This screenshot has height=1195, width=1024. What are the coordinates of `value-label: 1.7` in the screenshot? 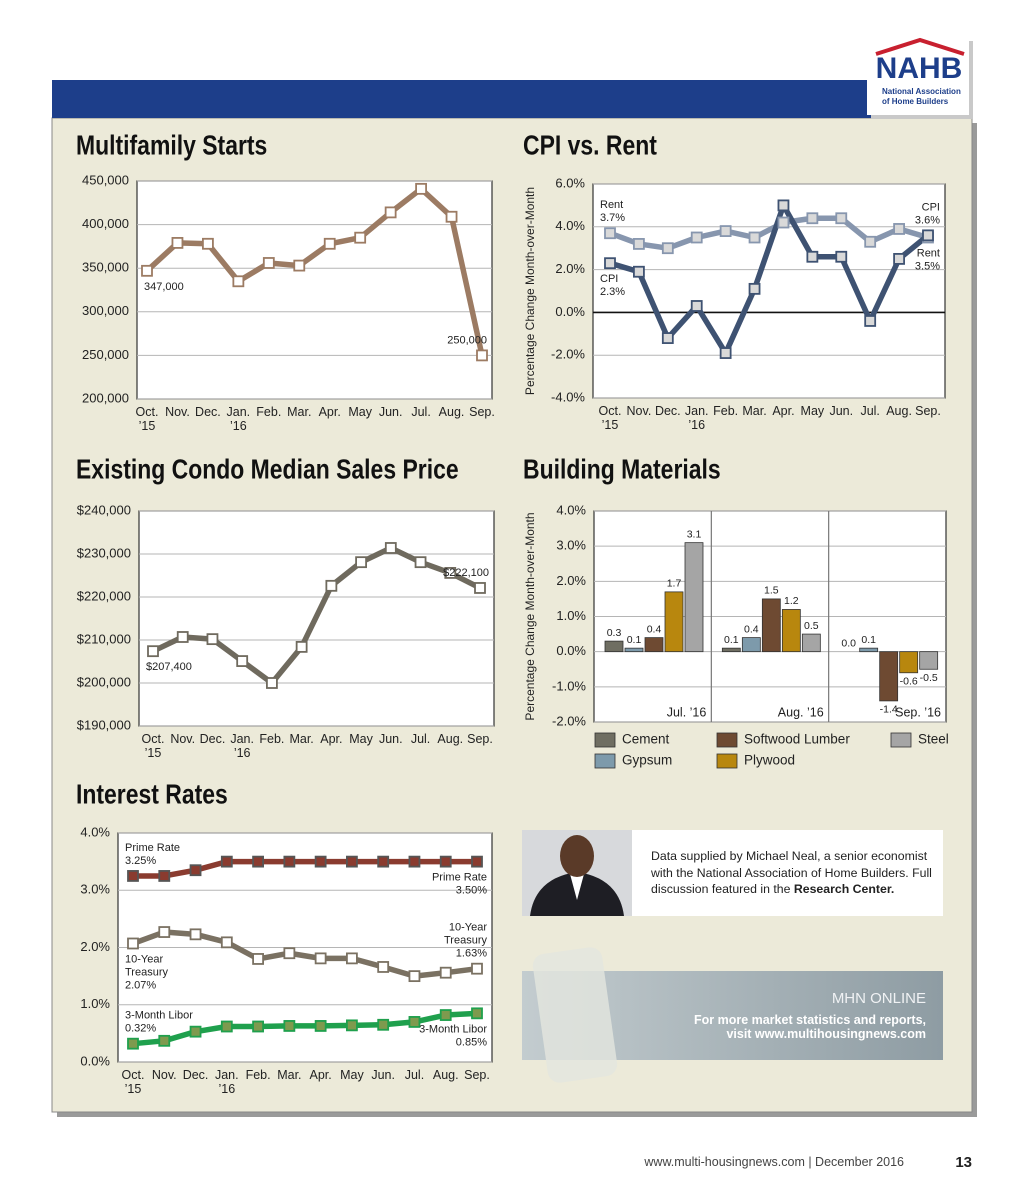 It's located at (674, 584).